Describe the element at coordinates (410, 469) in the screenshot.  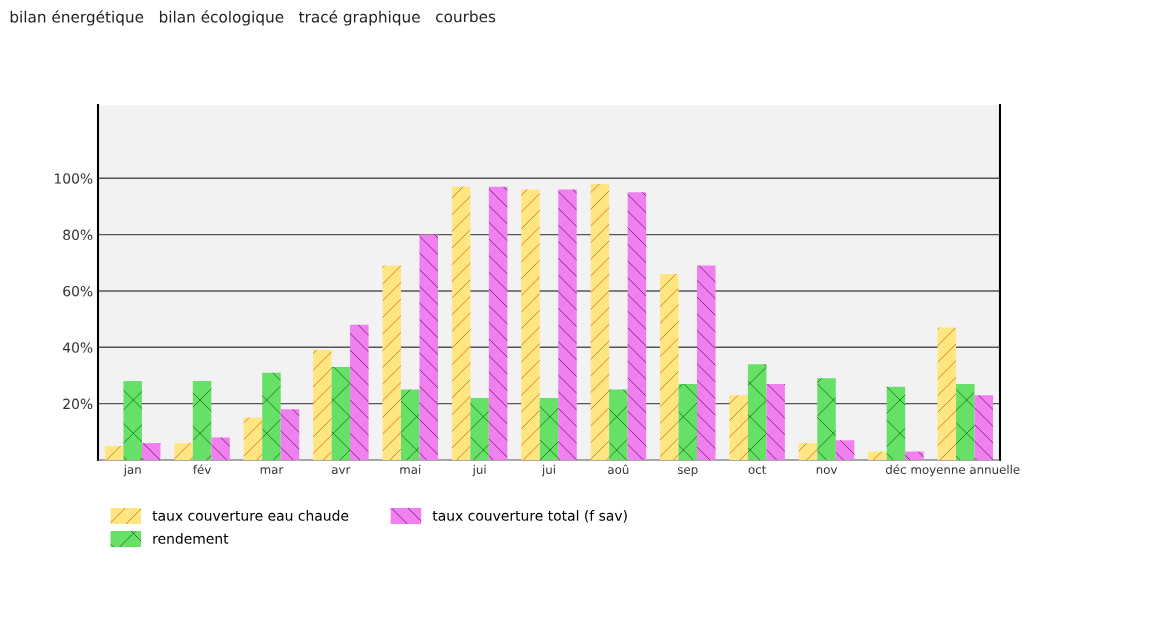
I see `x-tick-label: mai` at that location.